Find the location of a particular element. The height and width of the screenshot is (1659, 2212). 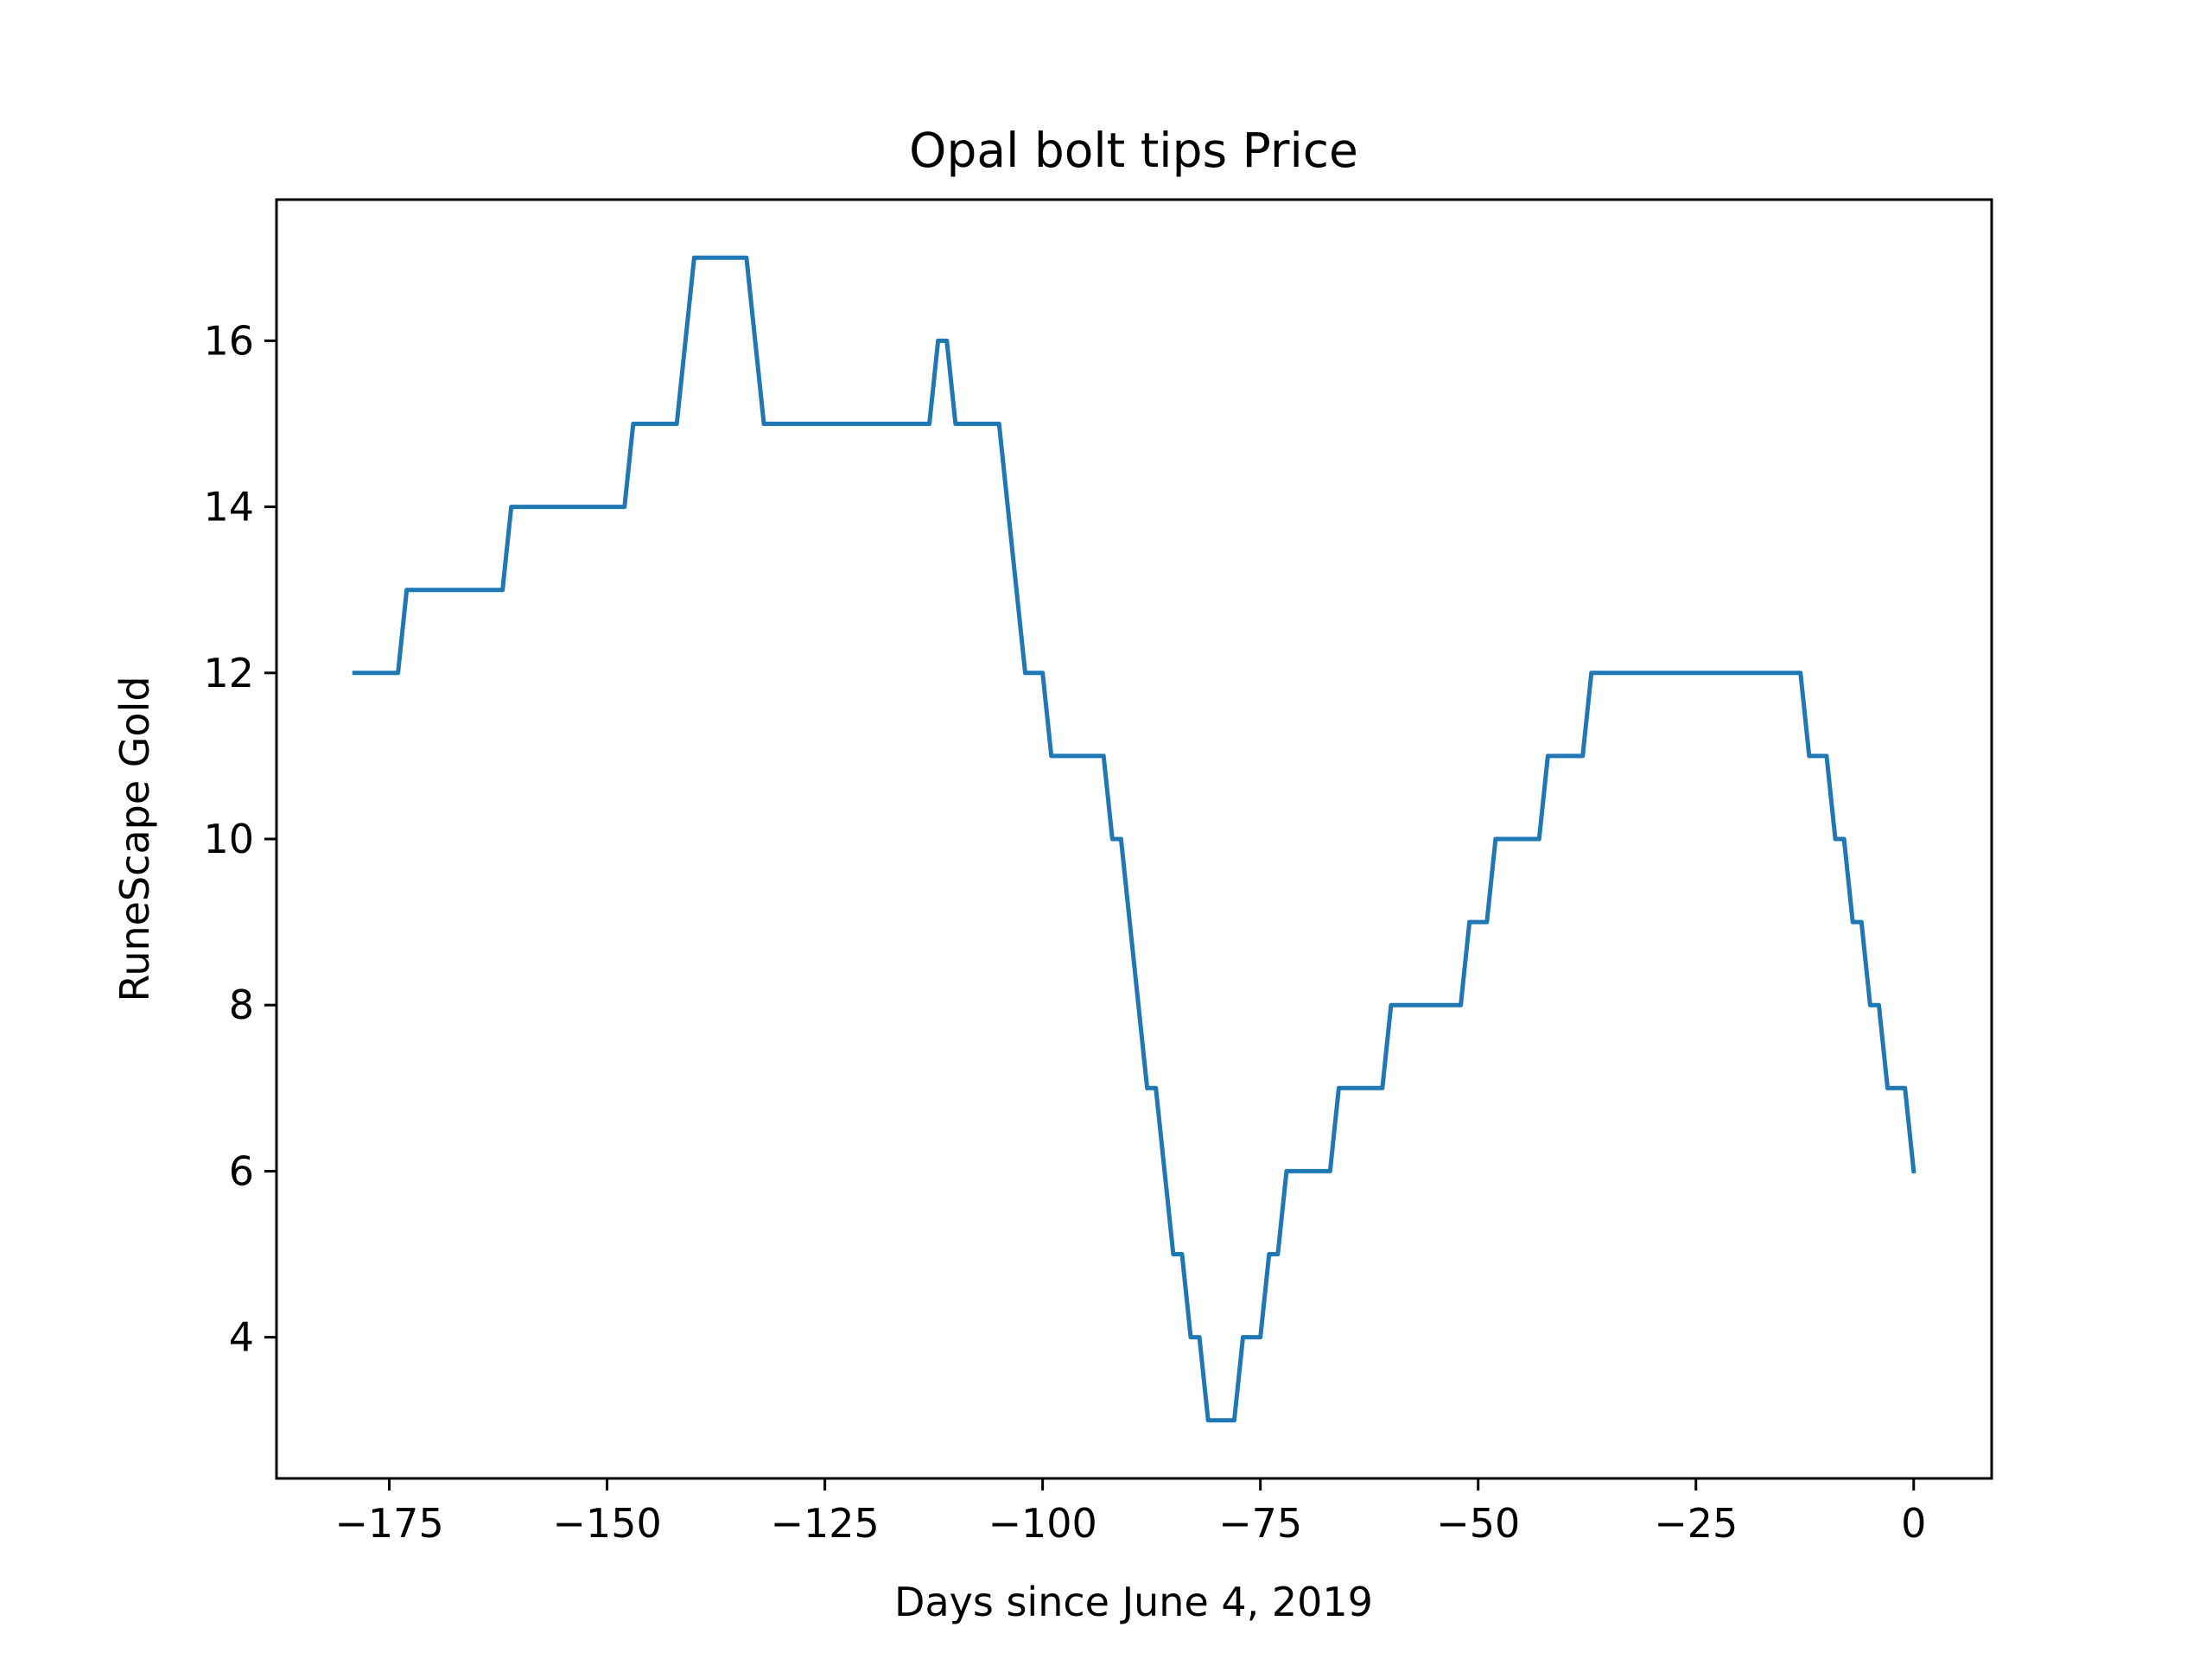

chart-title: Opal bolt tips Price is located at coordinates (1133, 150).